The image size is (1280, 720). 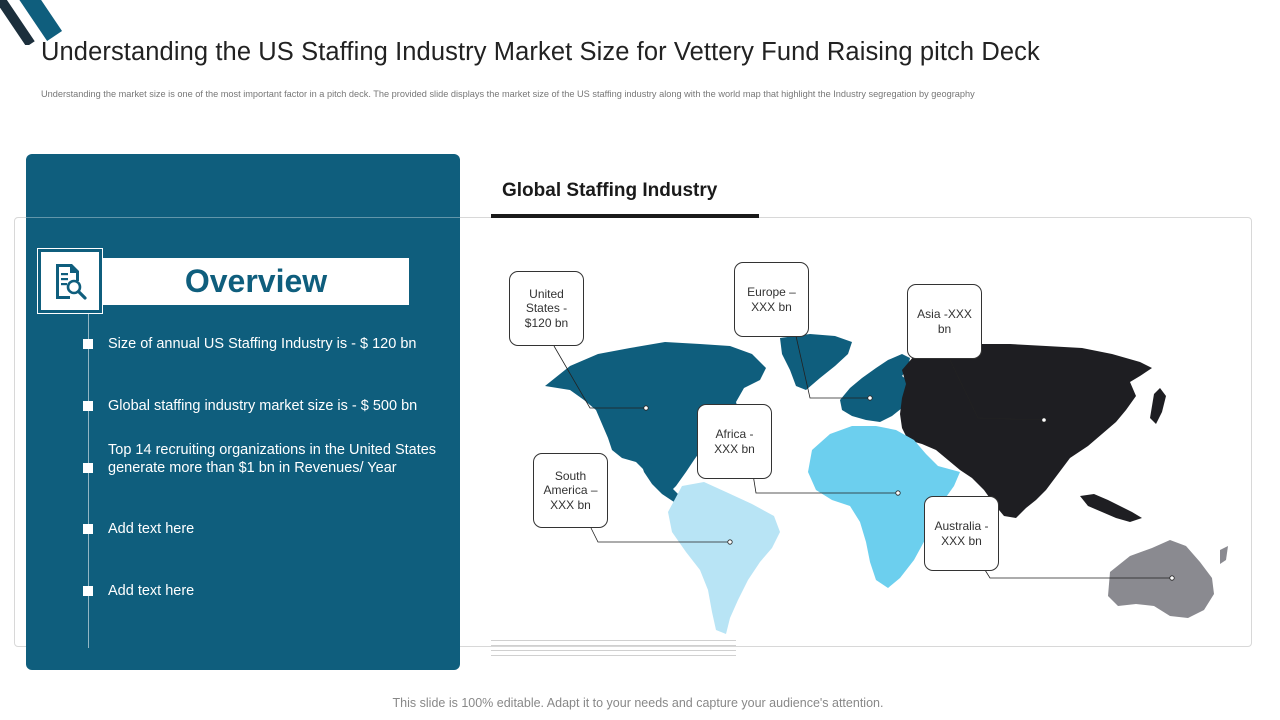 I want to click on map-heading-underline, so click(x=625, y=216).